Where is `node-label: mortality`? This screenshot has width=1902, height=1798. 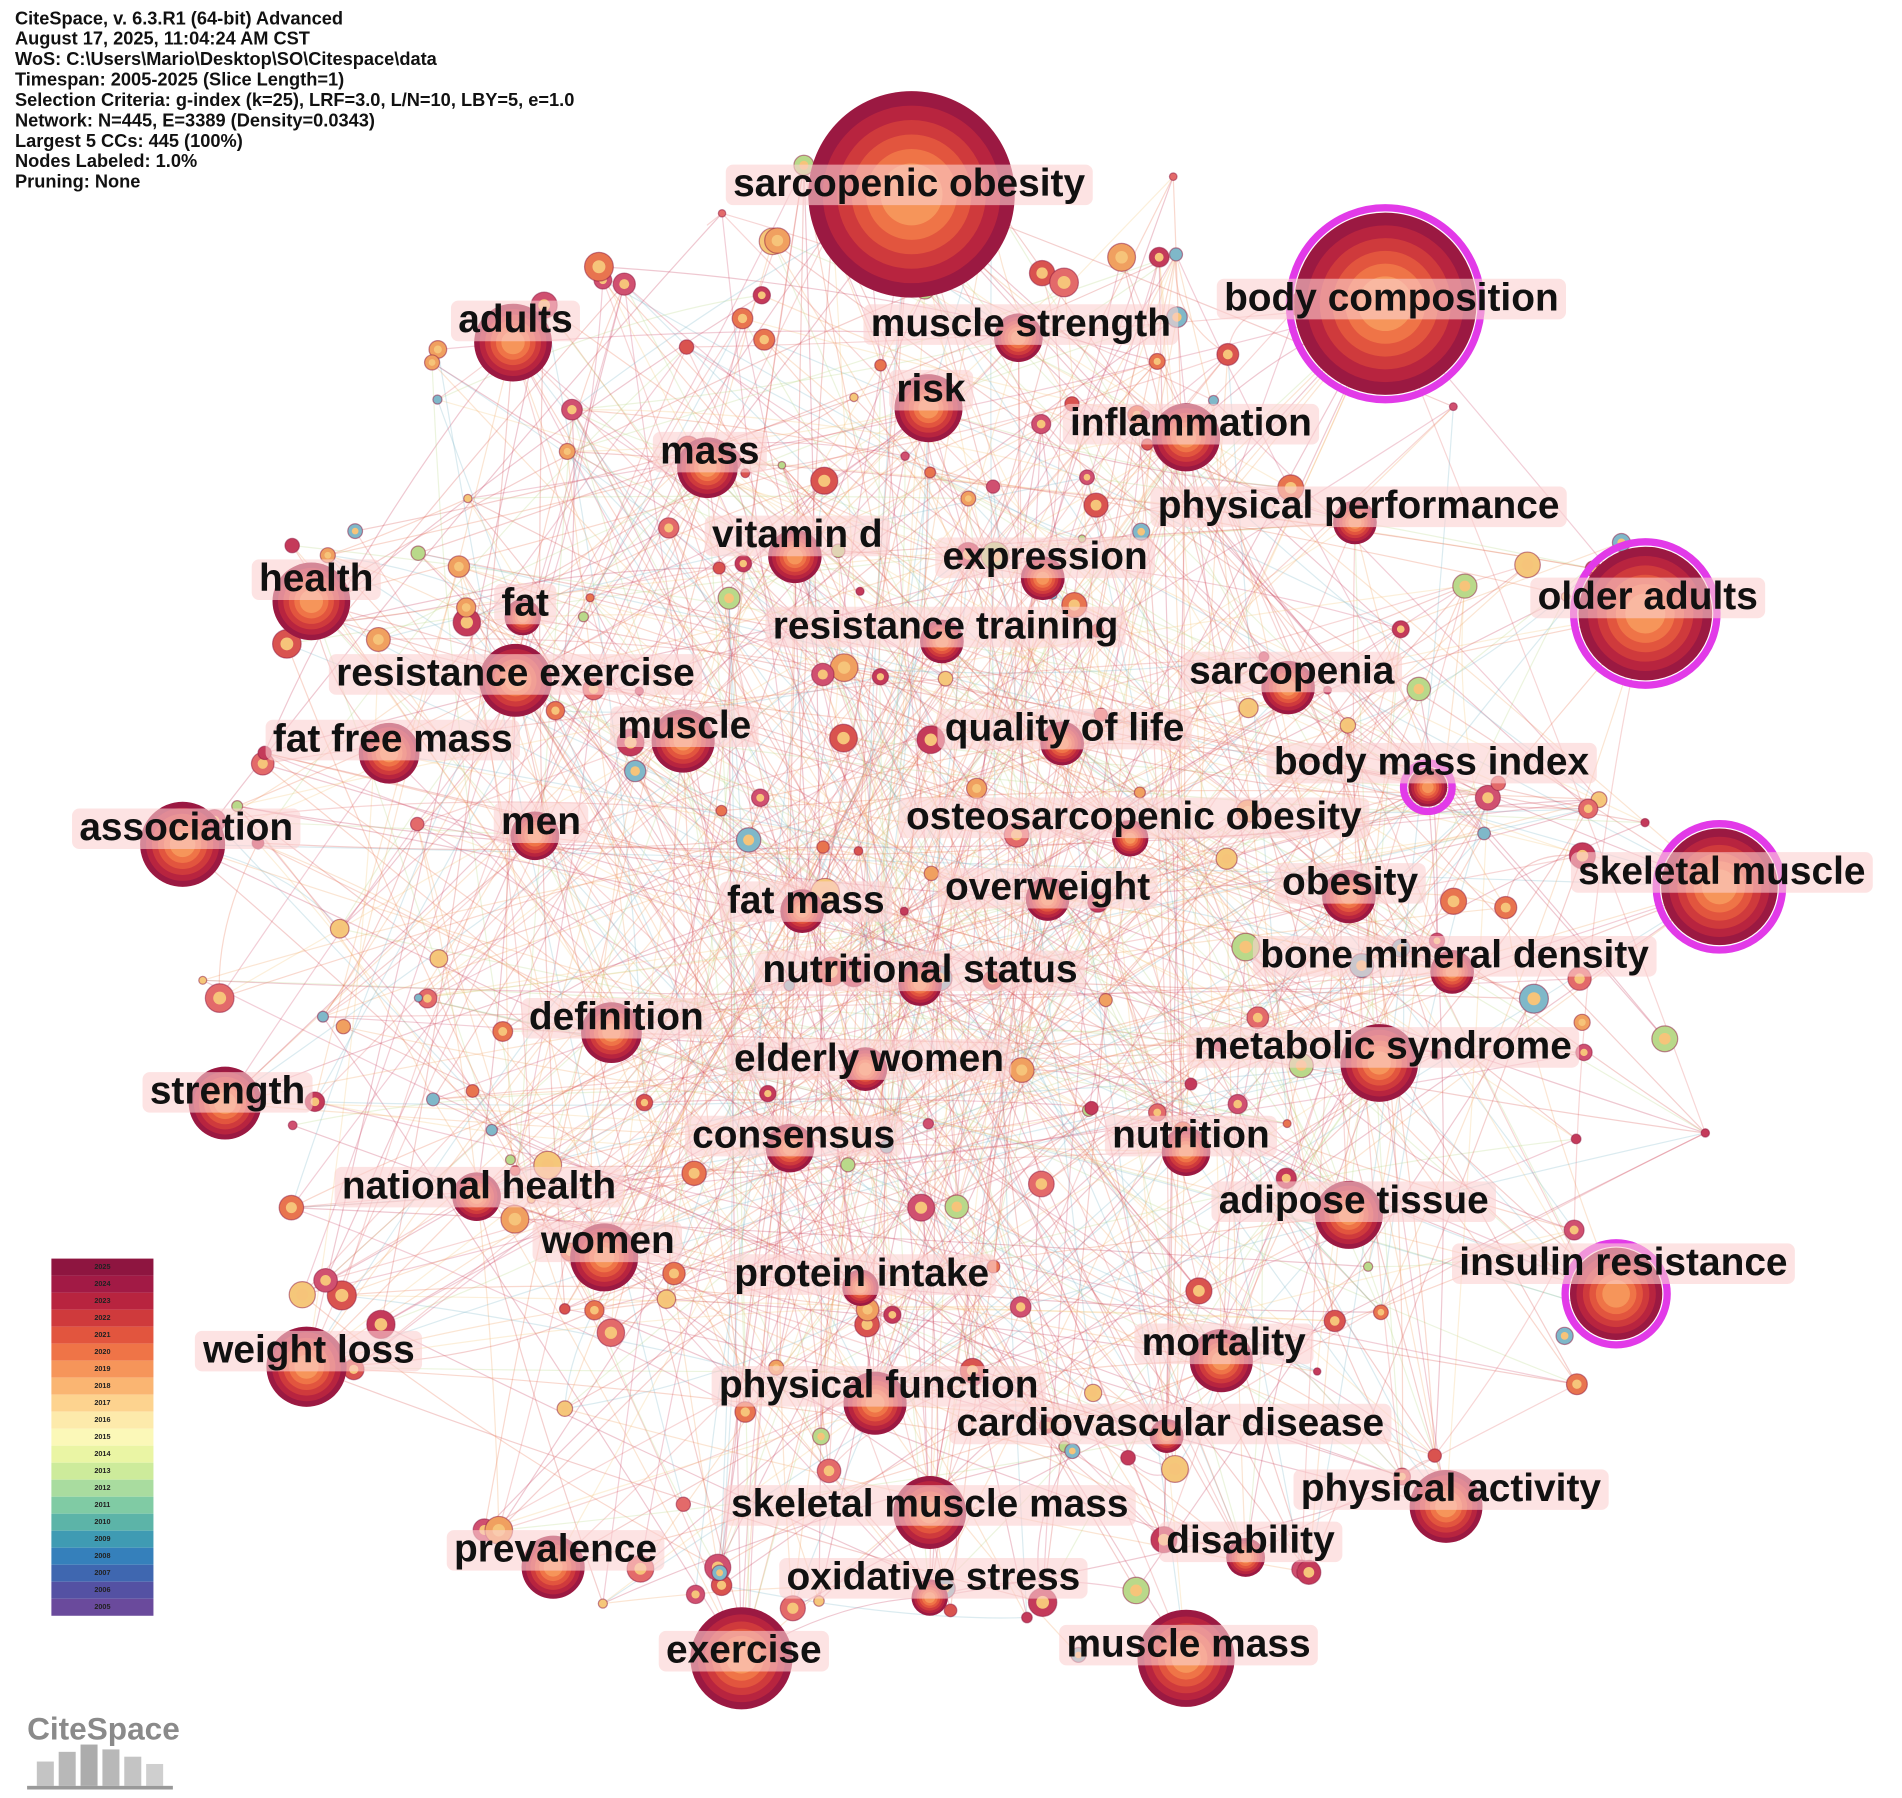 node-label: mortality is located at coordinates (1224, 1342).